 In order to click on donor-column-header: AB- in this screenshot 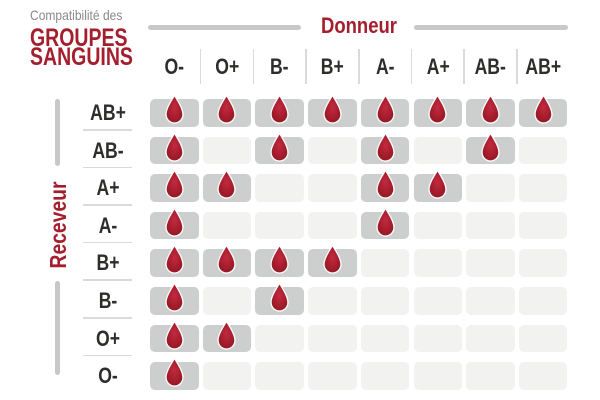, I will do `click(490, 66)`.